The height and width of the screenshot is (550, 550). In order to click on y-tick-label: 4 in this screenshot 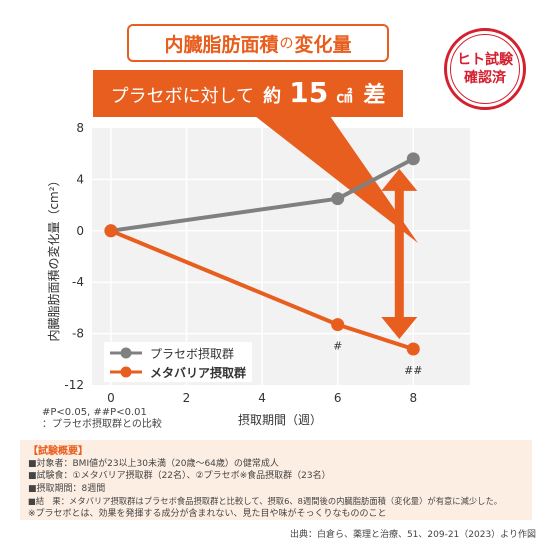, I will do `click(80, 179)`.